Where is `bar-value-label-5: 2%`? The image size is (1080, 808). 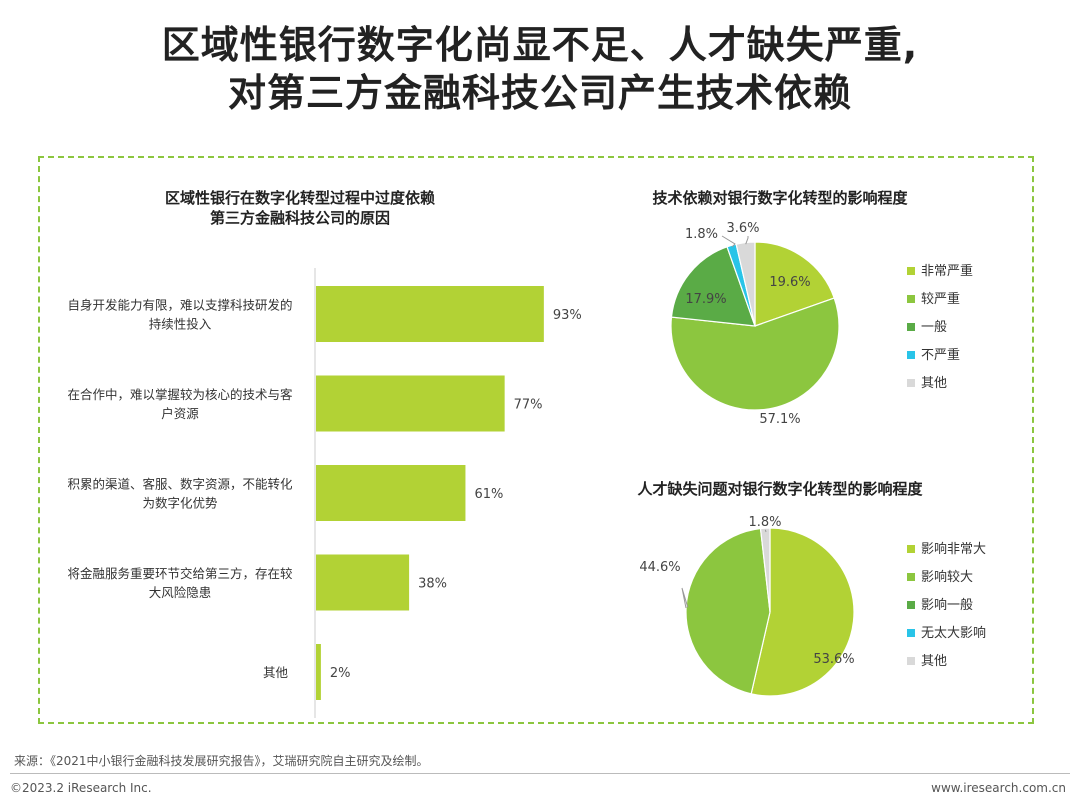 bar-value-label-5: 2% is located at coordinates (340, 673).